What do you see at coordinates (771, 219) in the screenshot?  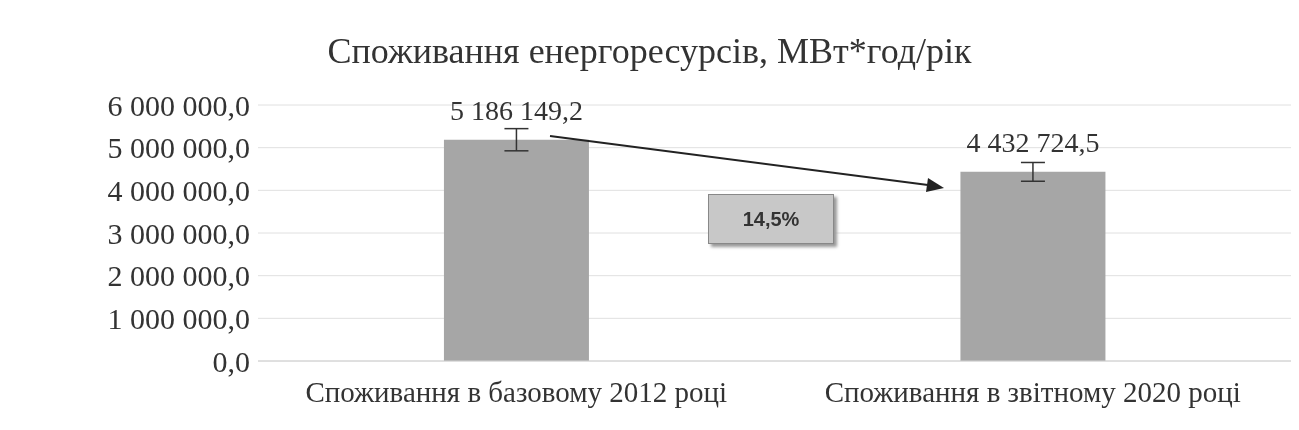 I see `label-box: 14,5%` at bounding box center [771, 219].